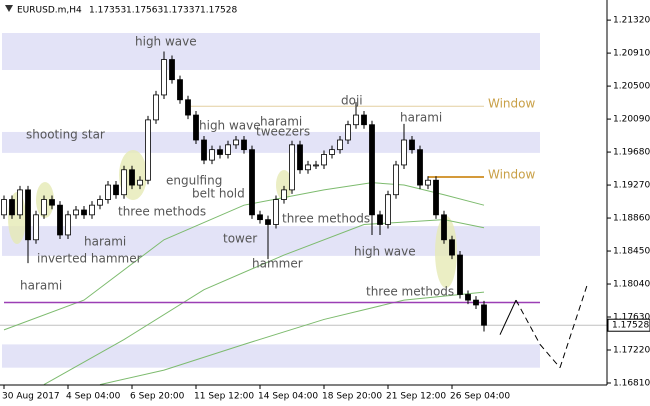 The height and width of the screenshot is (406, 650). I want to click on quote-high: 1.17563, so click(144, 11).